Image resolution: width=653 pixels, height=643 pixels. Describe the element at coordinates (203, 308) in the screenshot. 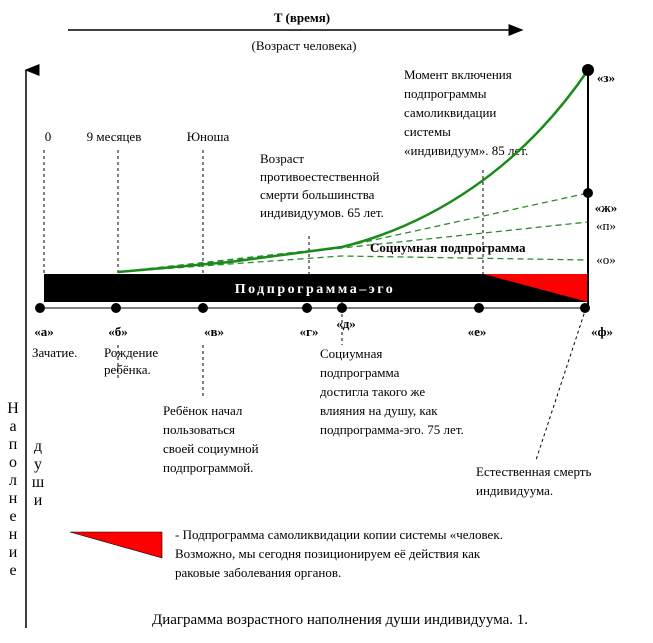

I see `point-v` at that location.